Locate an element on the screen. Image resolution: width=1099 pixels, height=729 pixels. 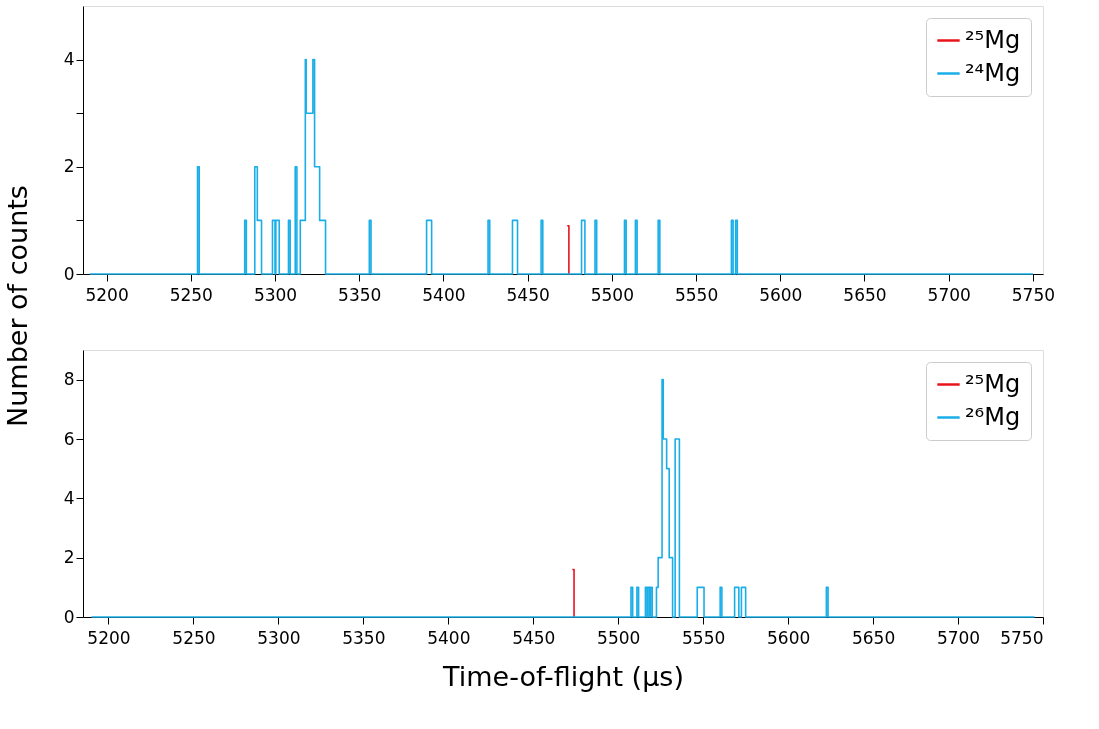
y-axis-title: Number of counts is located at coordinates (17, 306).